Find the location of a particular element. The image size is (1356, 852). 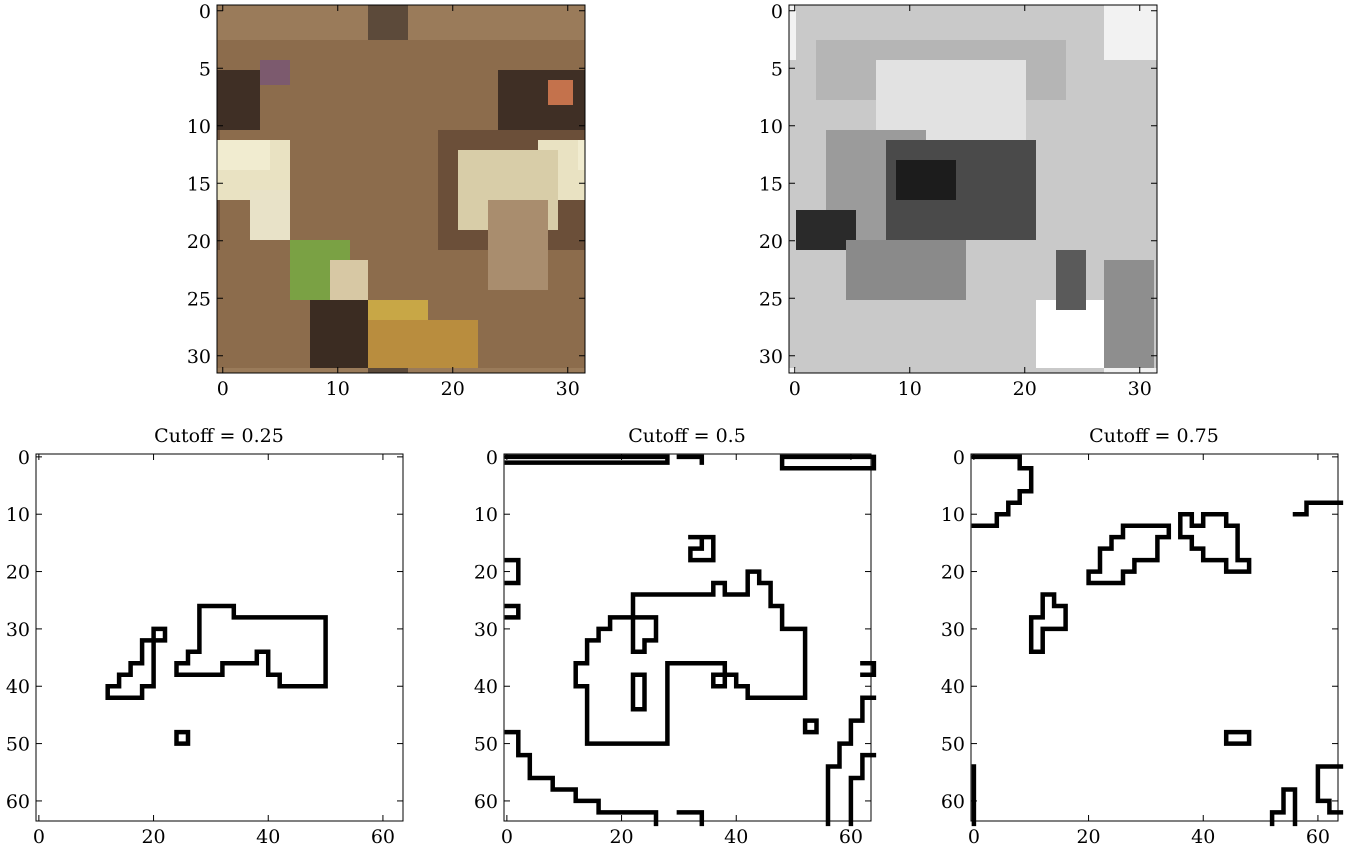

panel-cutoff-025: Cutoff = 0.25 0 20 40 60 0 10 20 30 40 50 60 is located at coordinates (205, 636).